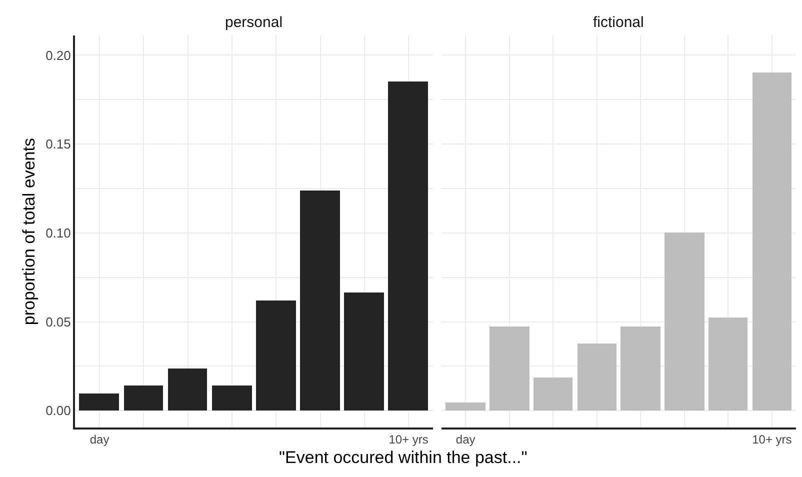 The height and width of the screenshot is (477, 802). What do you see at coordinates (29, 232) in the screenshot?
I see `y-axis-title: proportion of total events` at bounding box center [29, 232].